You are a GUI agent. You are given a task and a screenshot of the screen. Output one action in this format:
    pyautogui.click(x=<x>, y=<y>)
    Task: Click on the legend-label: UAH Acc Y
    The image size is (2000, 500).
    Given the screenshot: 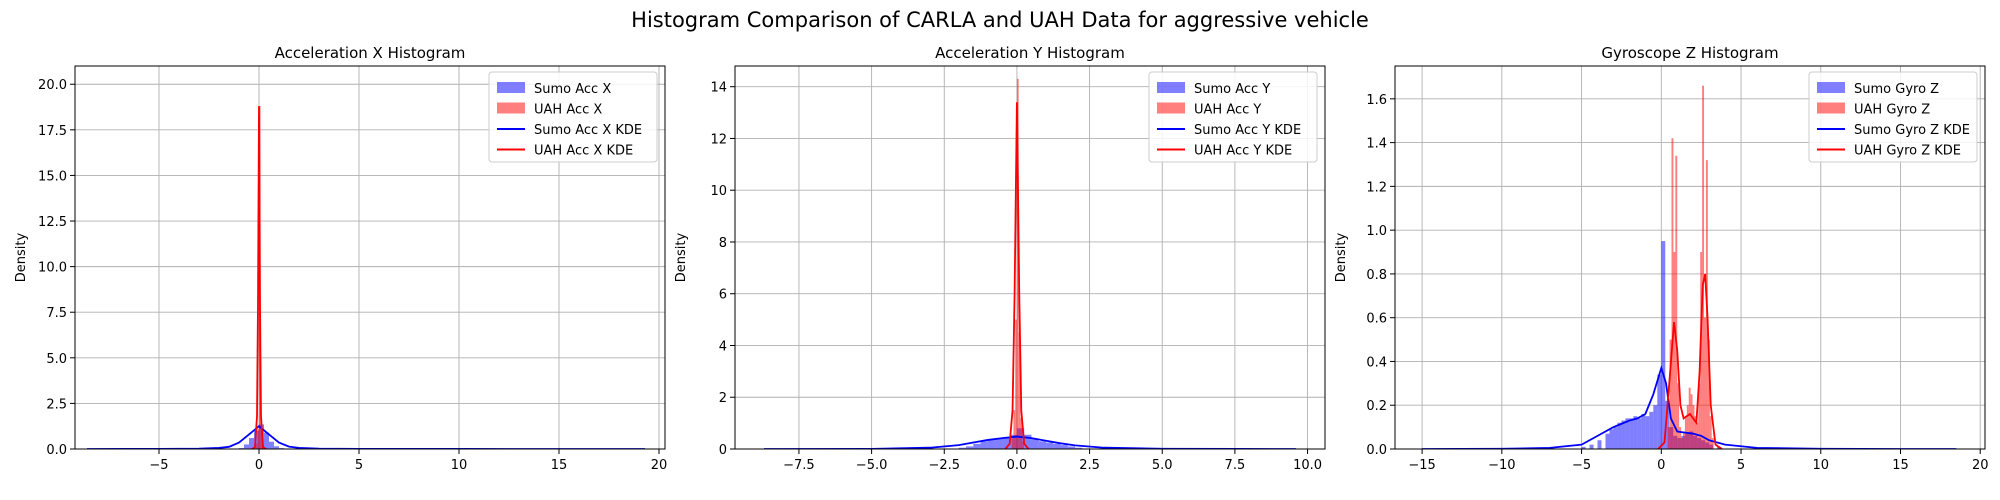 What is the action you would take?
    pyautogui.click(x=1227, y=110)
    